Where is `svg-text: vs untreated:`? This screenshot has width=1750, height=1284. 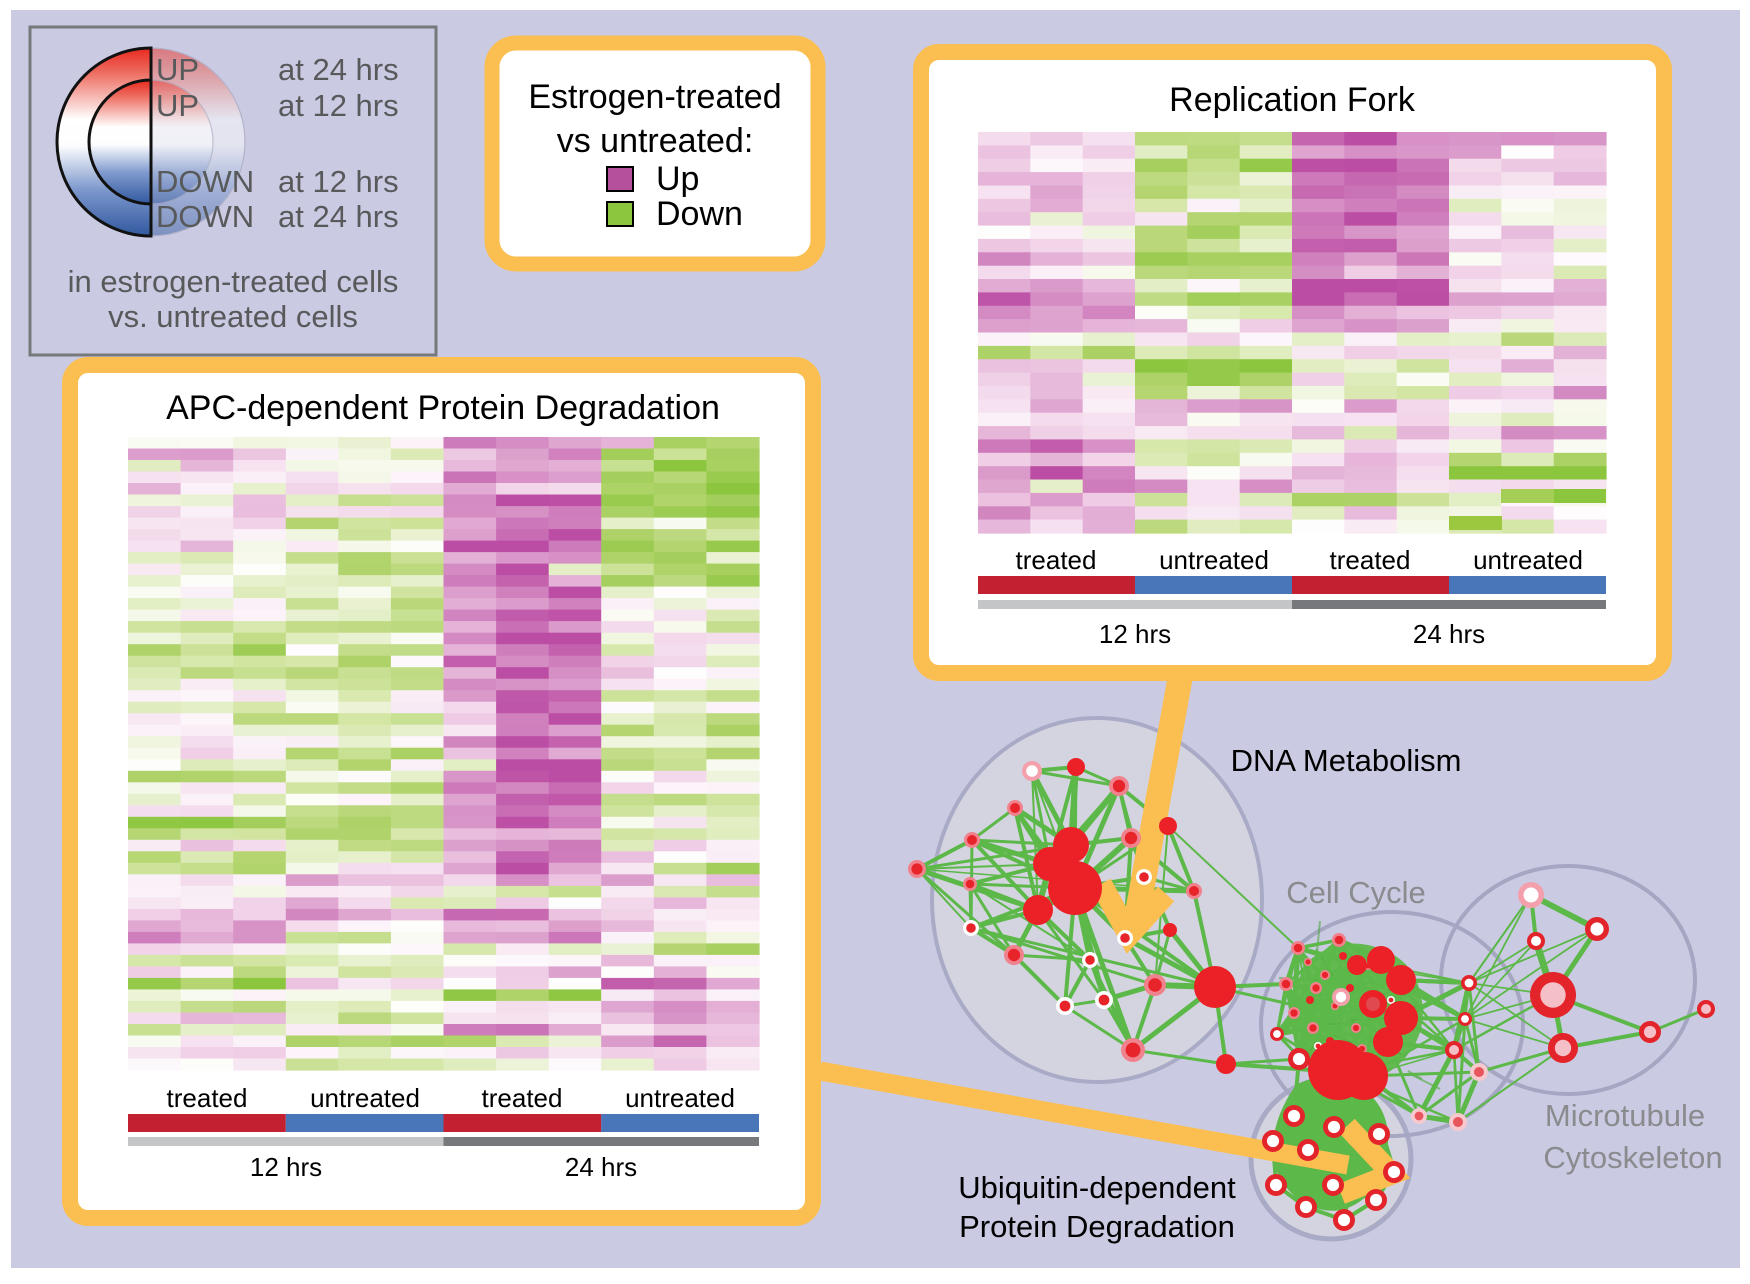 svg-text: vs untreated: is located at coordinates (655, 141).